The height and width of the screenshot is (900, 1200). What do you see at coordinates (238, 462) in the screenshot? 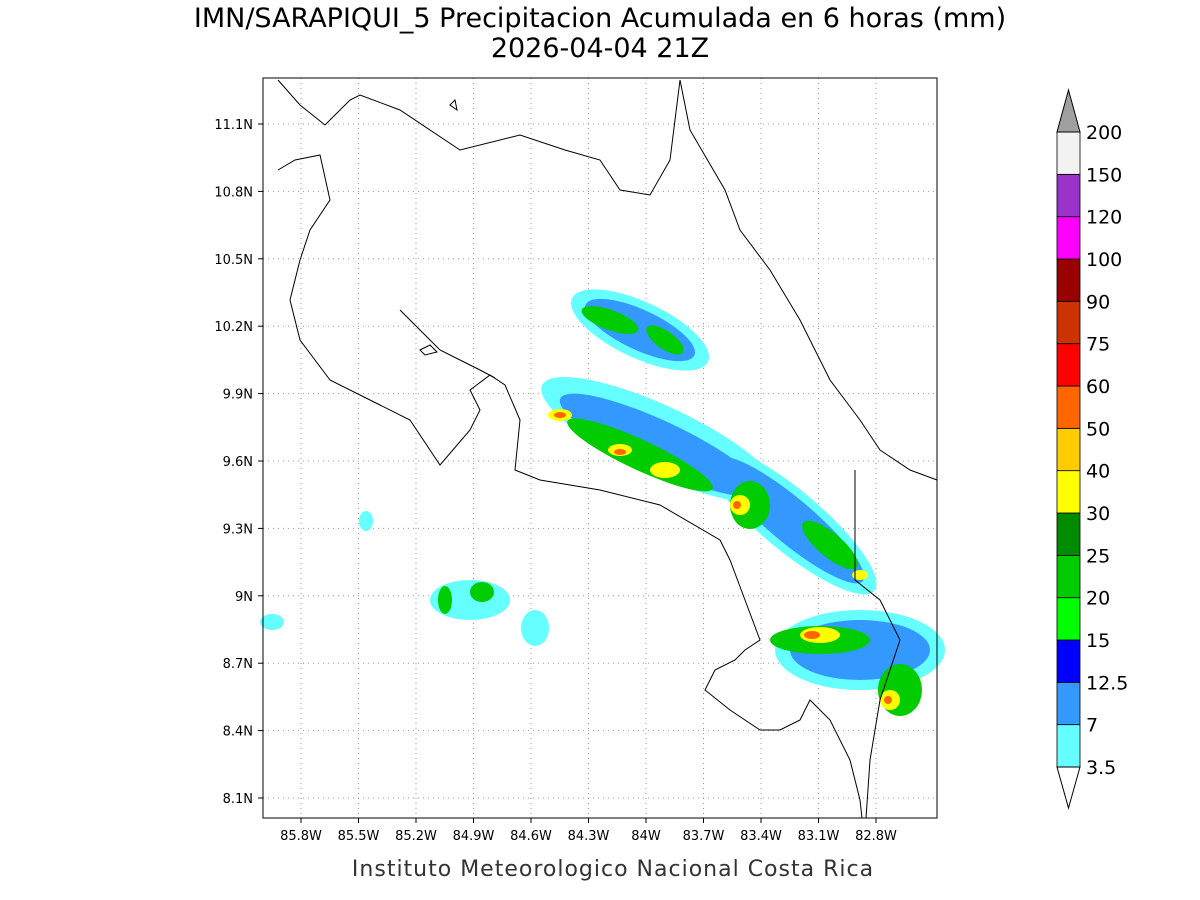
I see `lat-tick-label: 9.6N` at bounding box center [238, 462].